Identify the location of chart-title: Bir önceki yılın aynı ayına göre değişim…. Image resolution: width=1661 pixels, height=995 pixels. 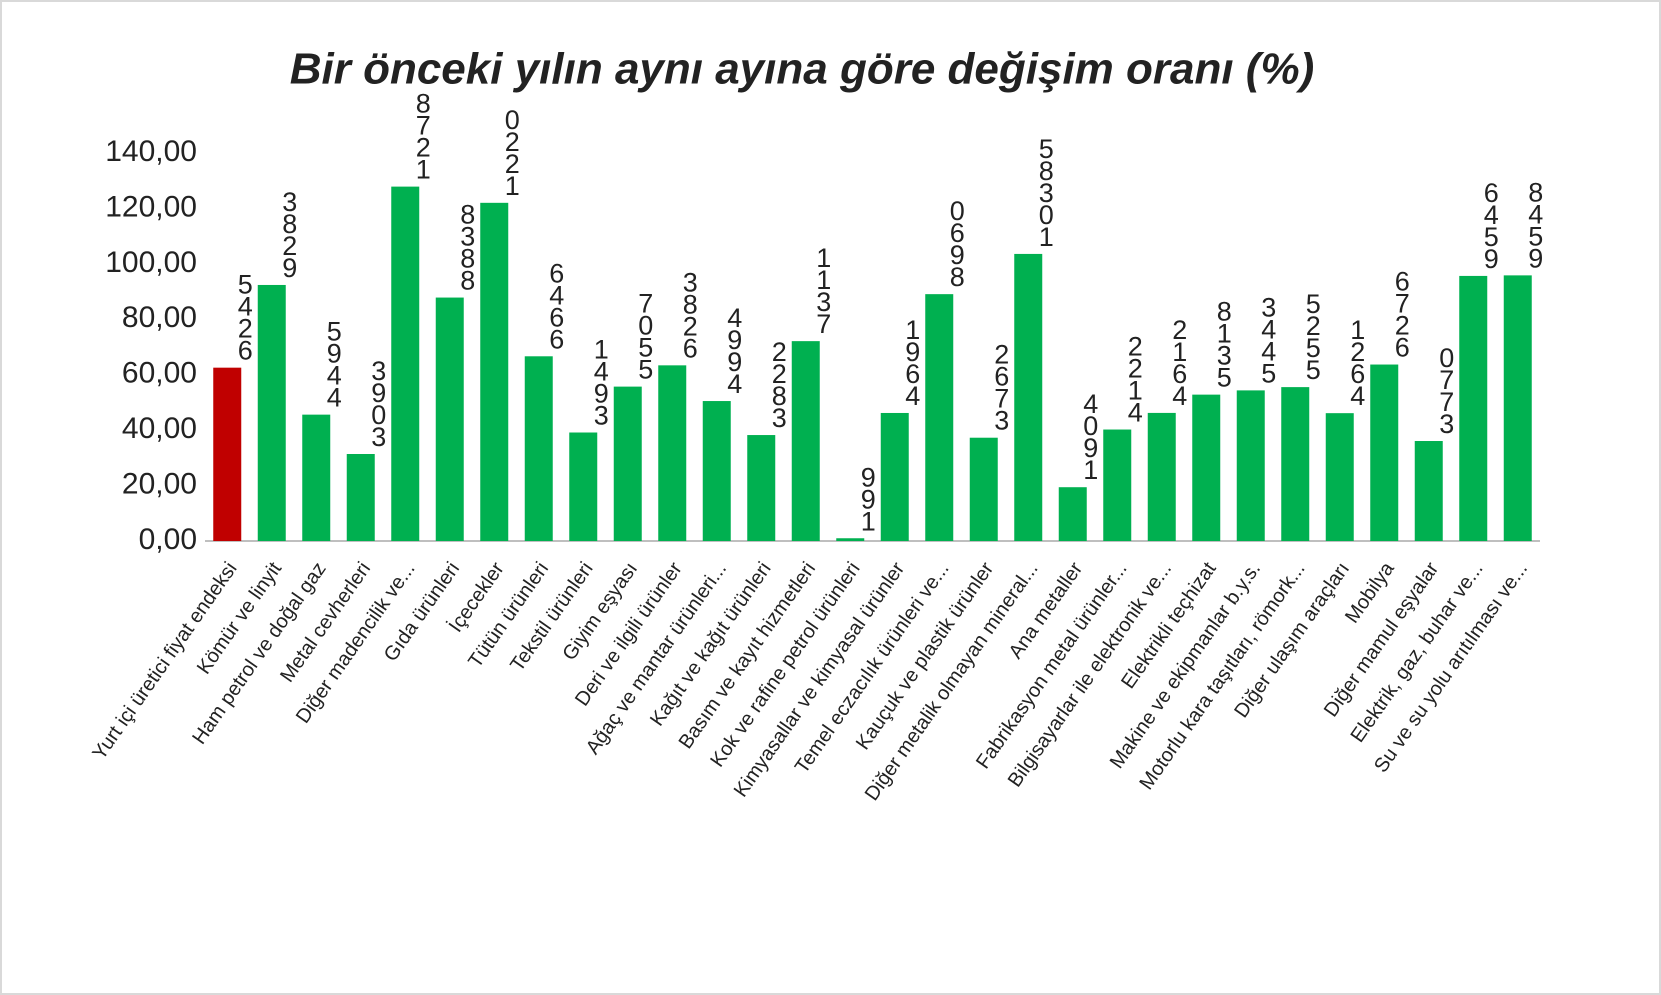
(802, 69).